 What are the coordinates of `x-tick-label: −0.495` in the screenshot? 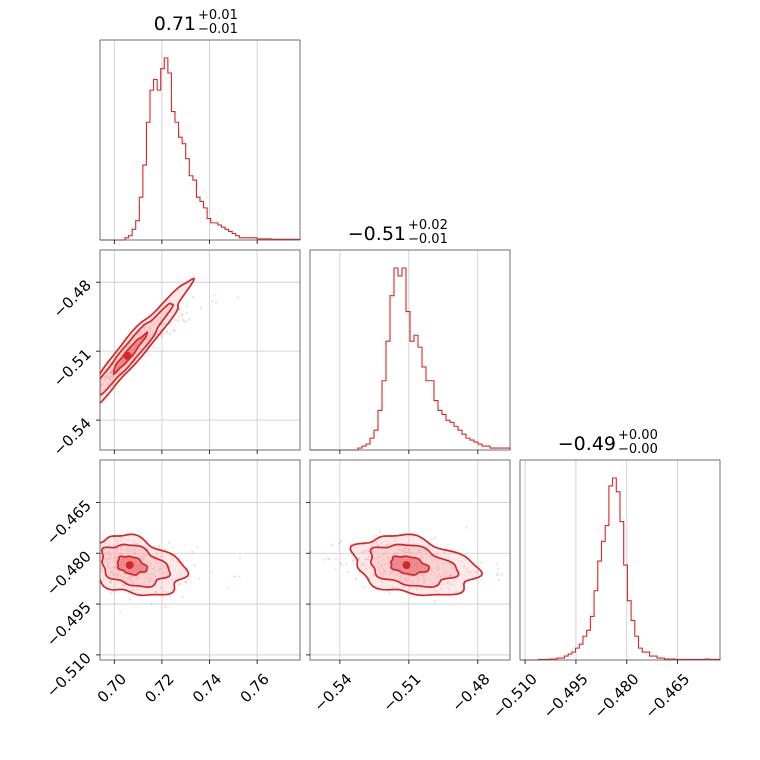 It's located at (566, 696).